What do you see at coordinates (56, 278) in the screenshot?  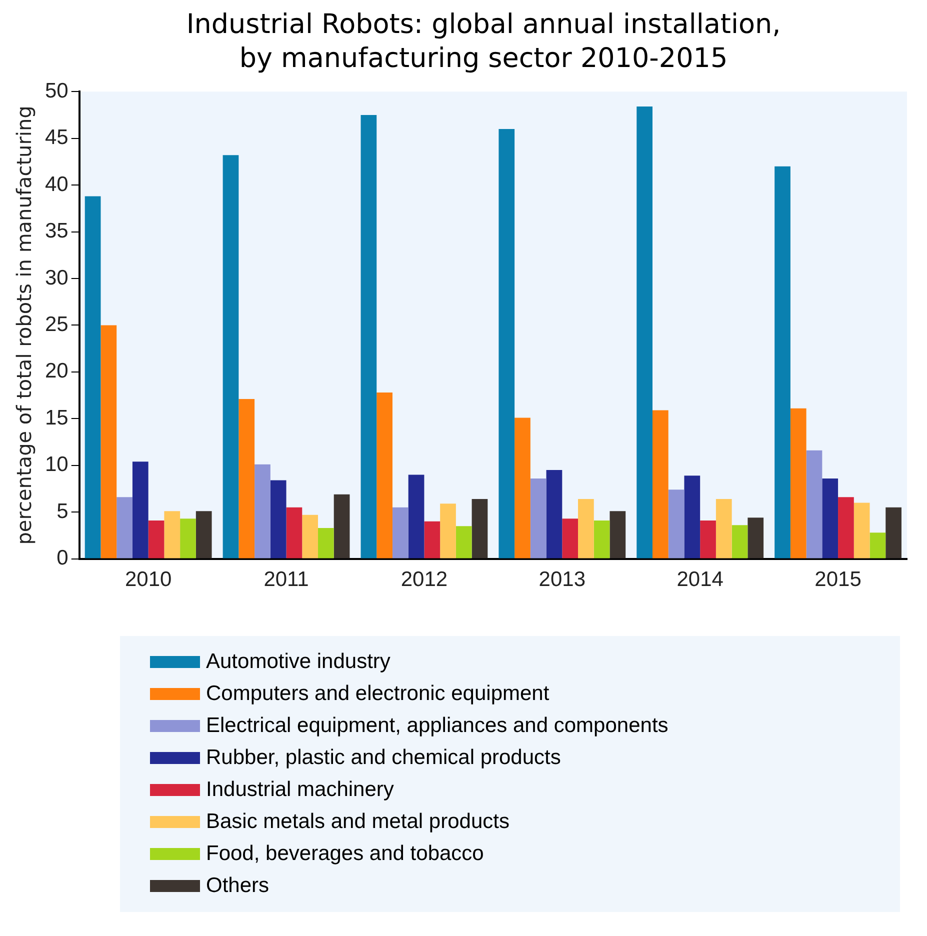 I see `y-tick-label: 30` at bounding box center [56, 278].